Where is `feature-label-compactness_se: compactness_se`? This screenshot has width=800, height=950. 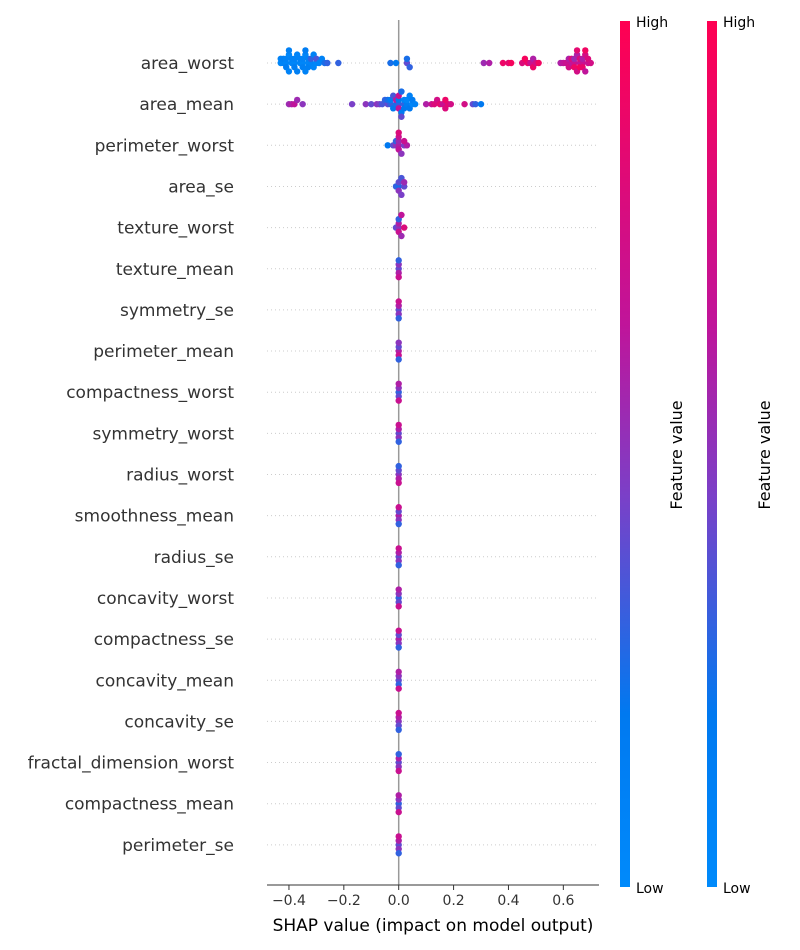
feature-label-compactness_se: compactness_se is located at coordinates (164, 640).